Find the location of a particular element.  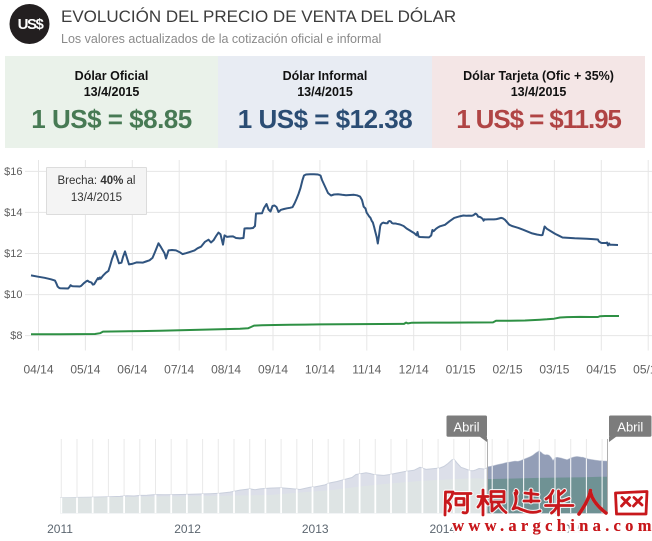

svg-text: 2013 is located at coordinates (315, 529).